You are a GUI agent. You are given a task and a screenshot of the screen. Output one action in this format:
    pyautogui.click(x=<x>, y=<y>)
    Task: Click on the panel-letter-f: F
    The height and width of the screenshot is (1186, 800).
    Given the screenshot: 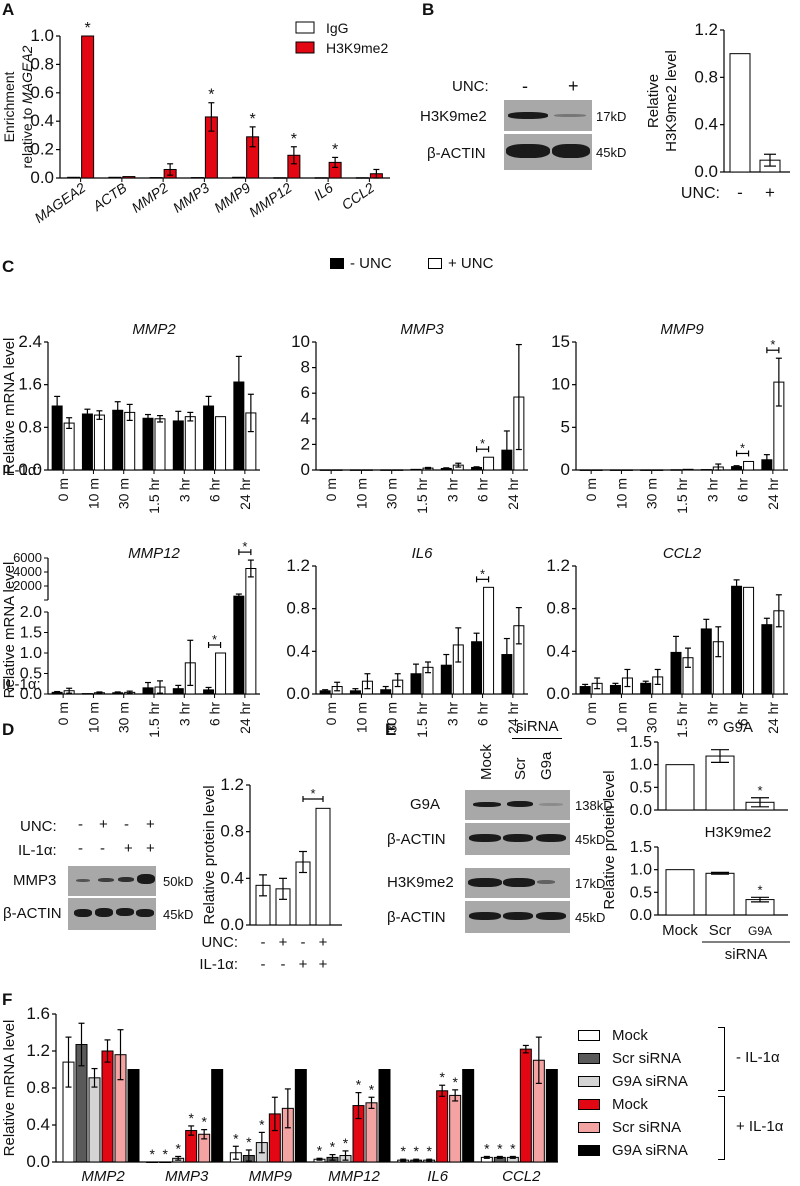 What is the action you would take?
    pyautogui.click(x=7, y=999)
    